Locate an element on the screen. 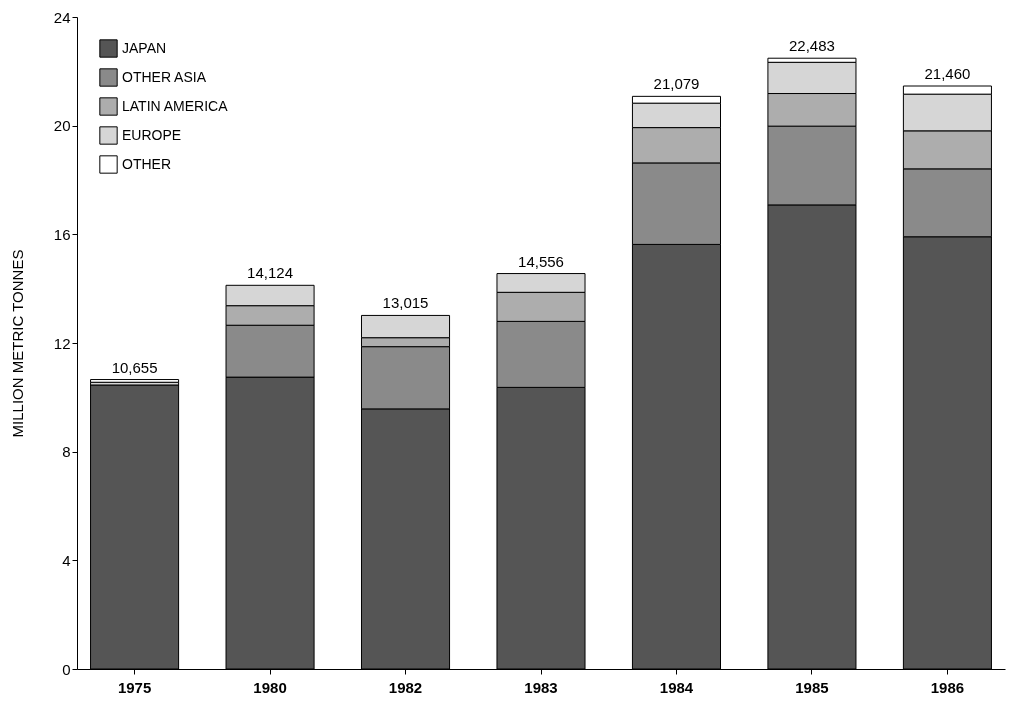  x-tick-label: 1986 is located at coordinates (947, 687).